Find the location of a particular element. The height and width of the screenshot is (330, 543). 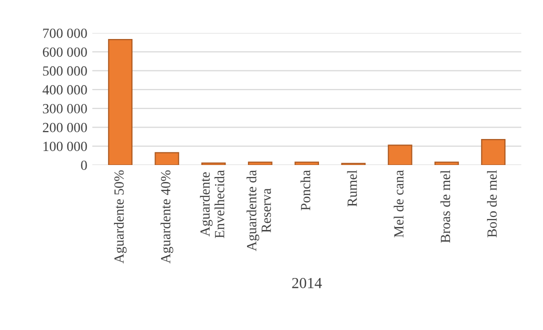

y-tick-label: 500 000 is located at coordinates (65, 71).